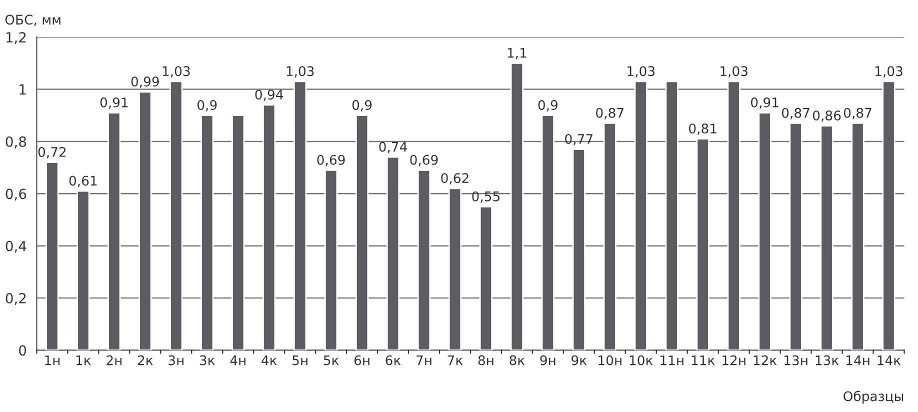 The image size is (918, 412). I want to click on y-tick-label: 0,4, so click(16, 246).